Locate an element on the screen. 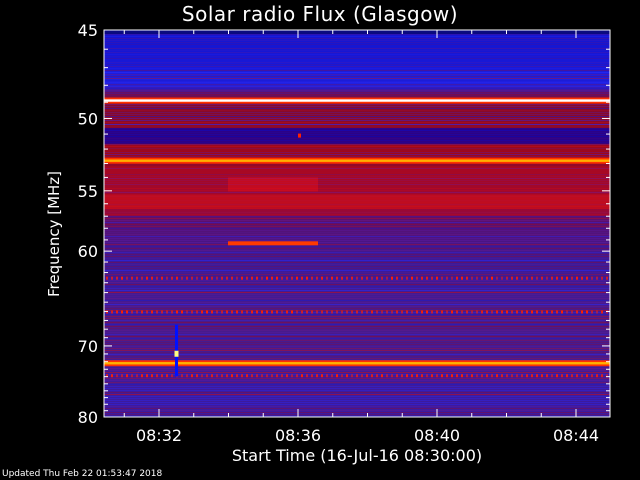 This screenshot has width=640, height=480. x-axis-label: Start Time (16-Jul-16 08:30:00) is located at coordinates (357, 455).